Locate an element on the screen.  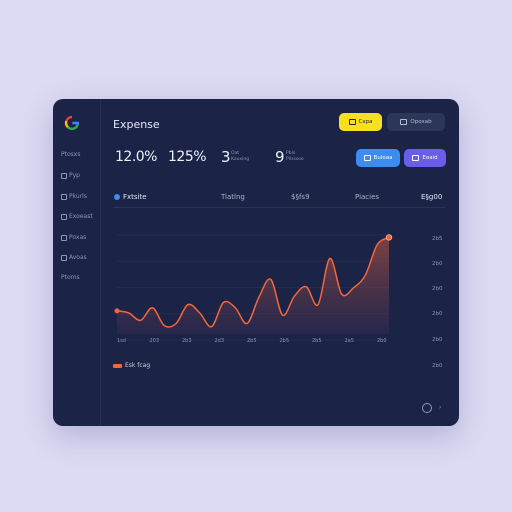
sidebar-item-3: Pkurls is located at coordinates (74, 196).